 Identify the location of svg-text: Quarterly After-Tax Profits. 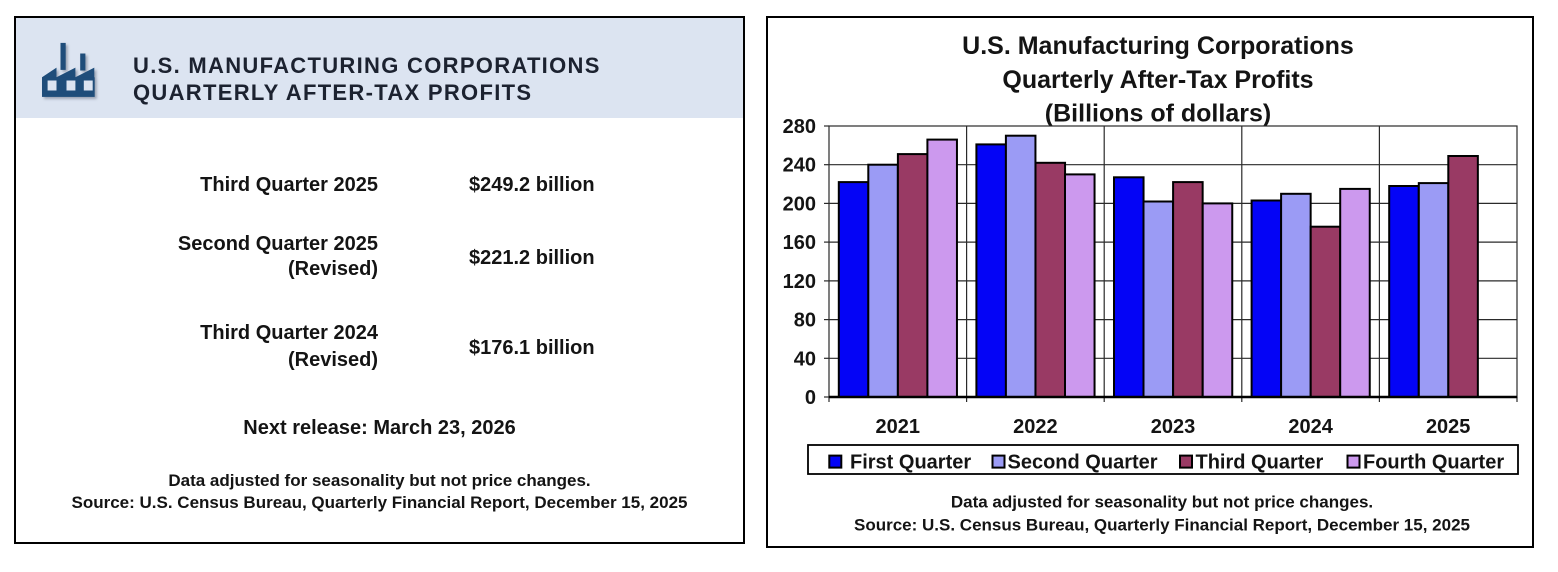
(1157, 80).